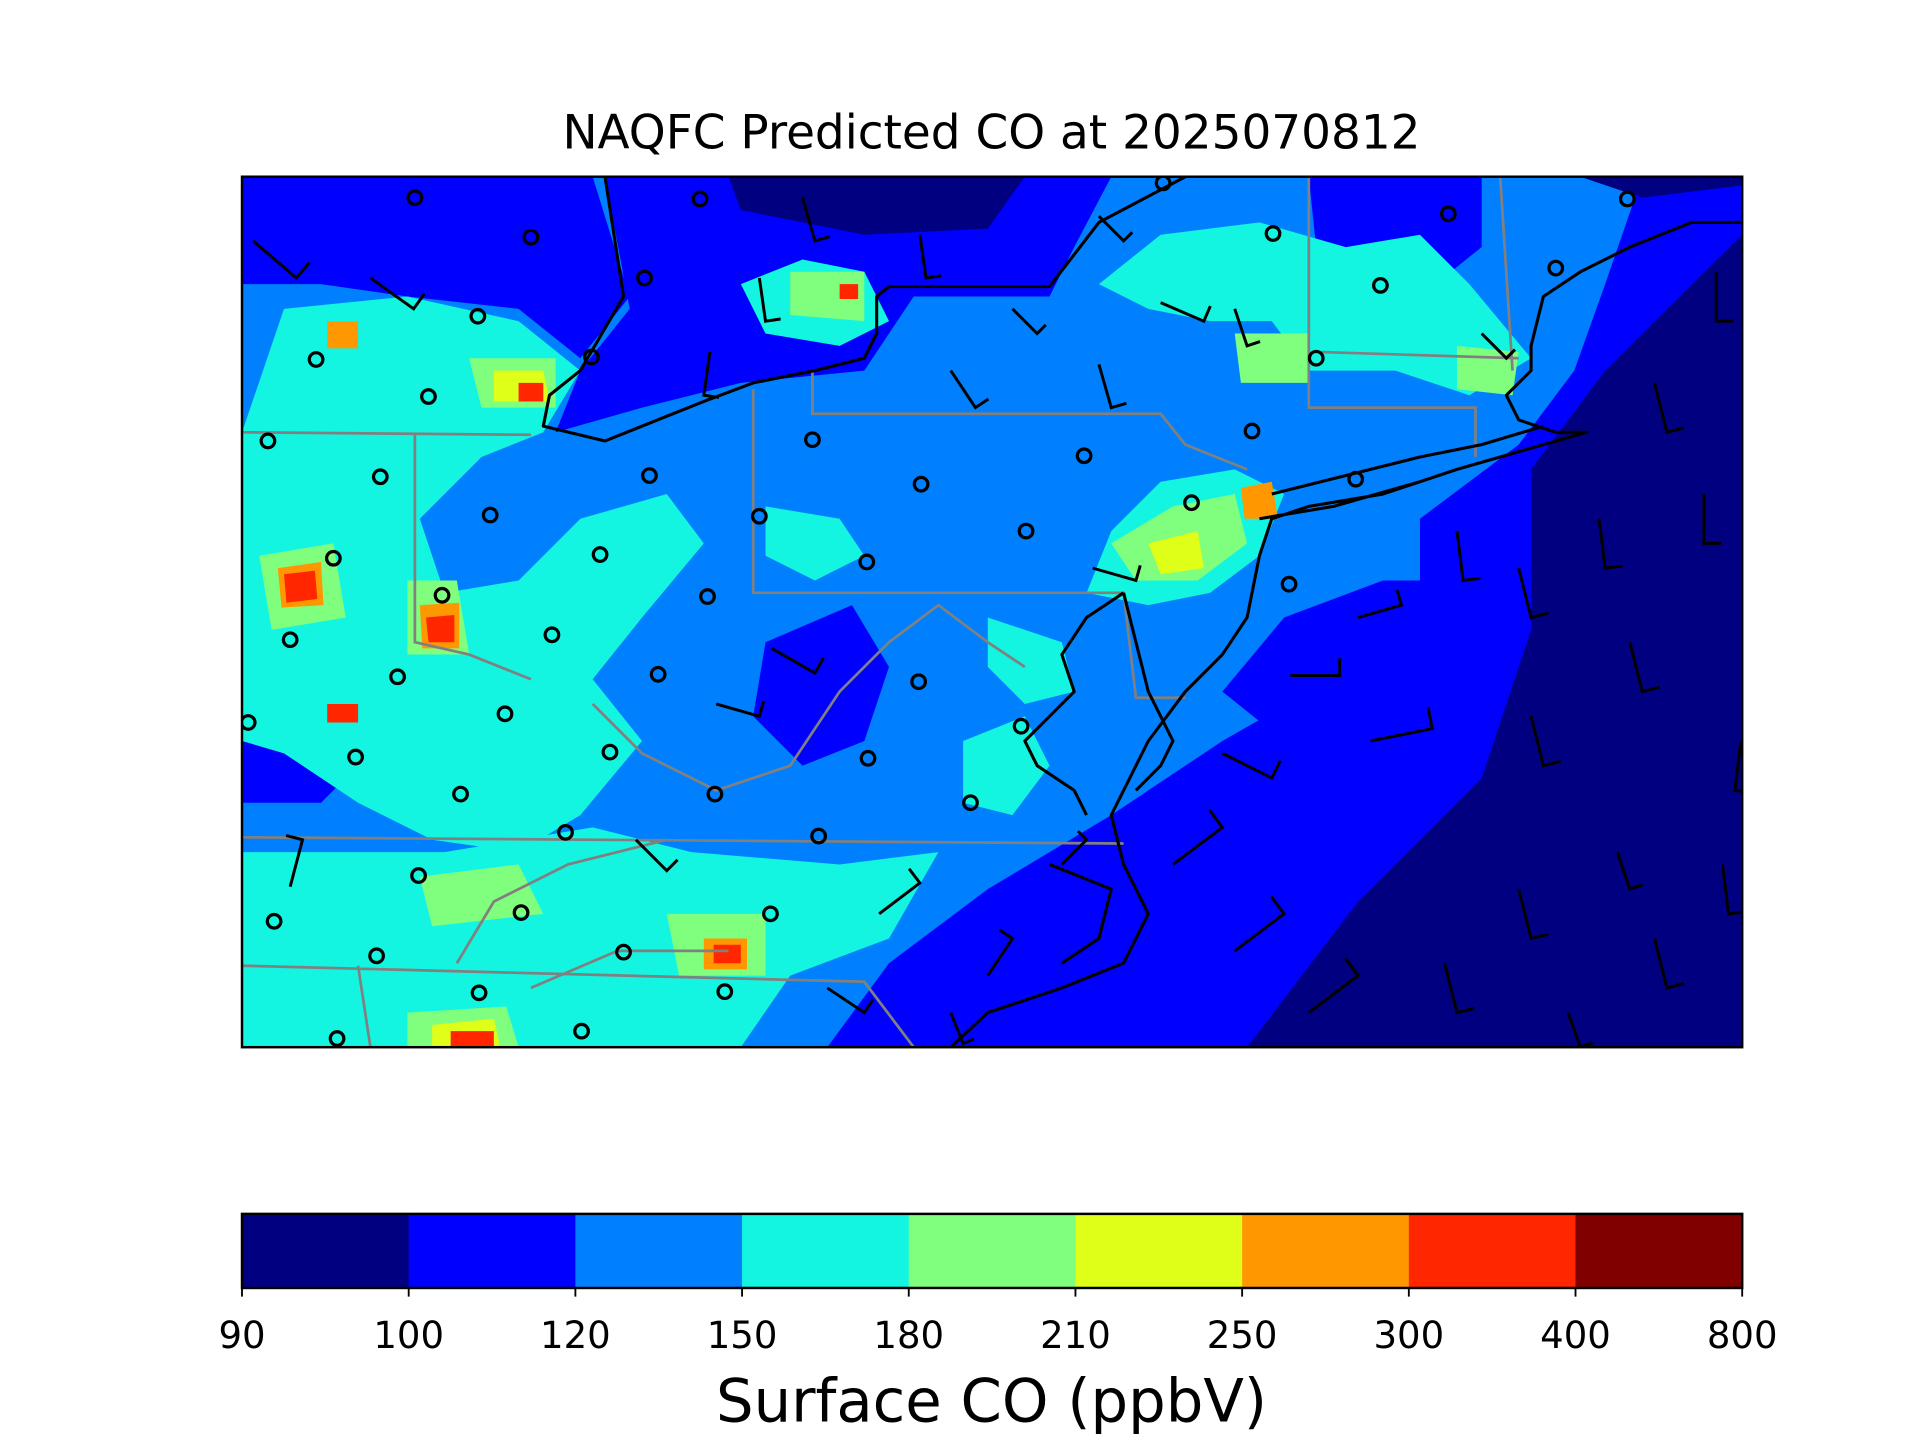 This screenshot has width=1920, height=1440. I want to click on colorbar-label: Surface CO (ppbV), so click(991, 1400).